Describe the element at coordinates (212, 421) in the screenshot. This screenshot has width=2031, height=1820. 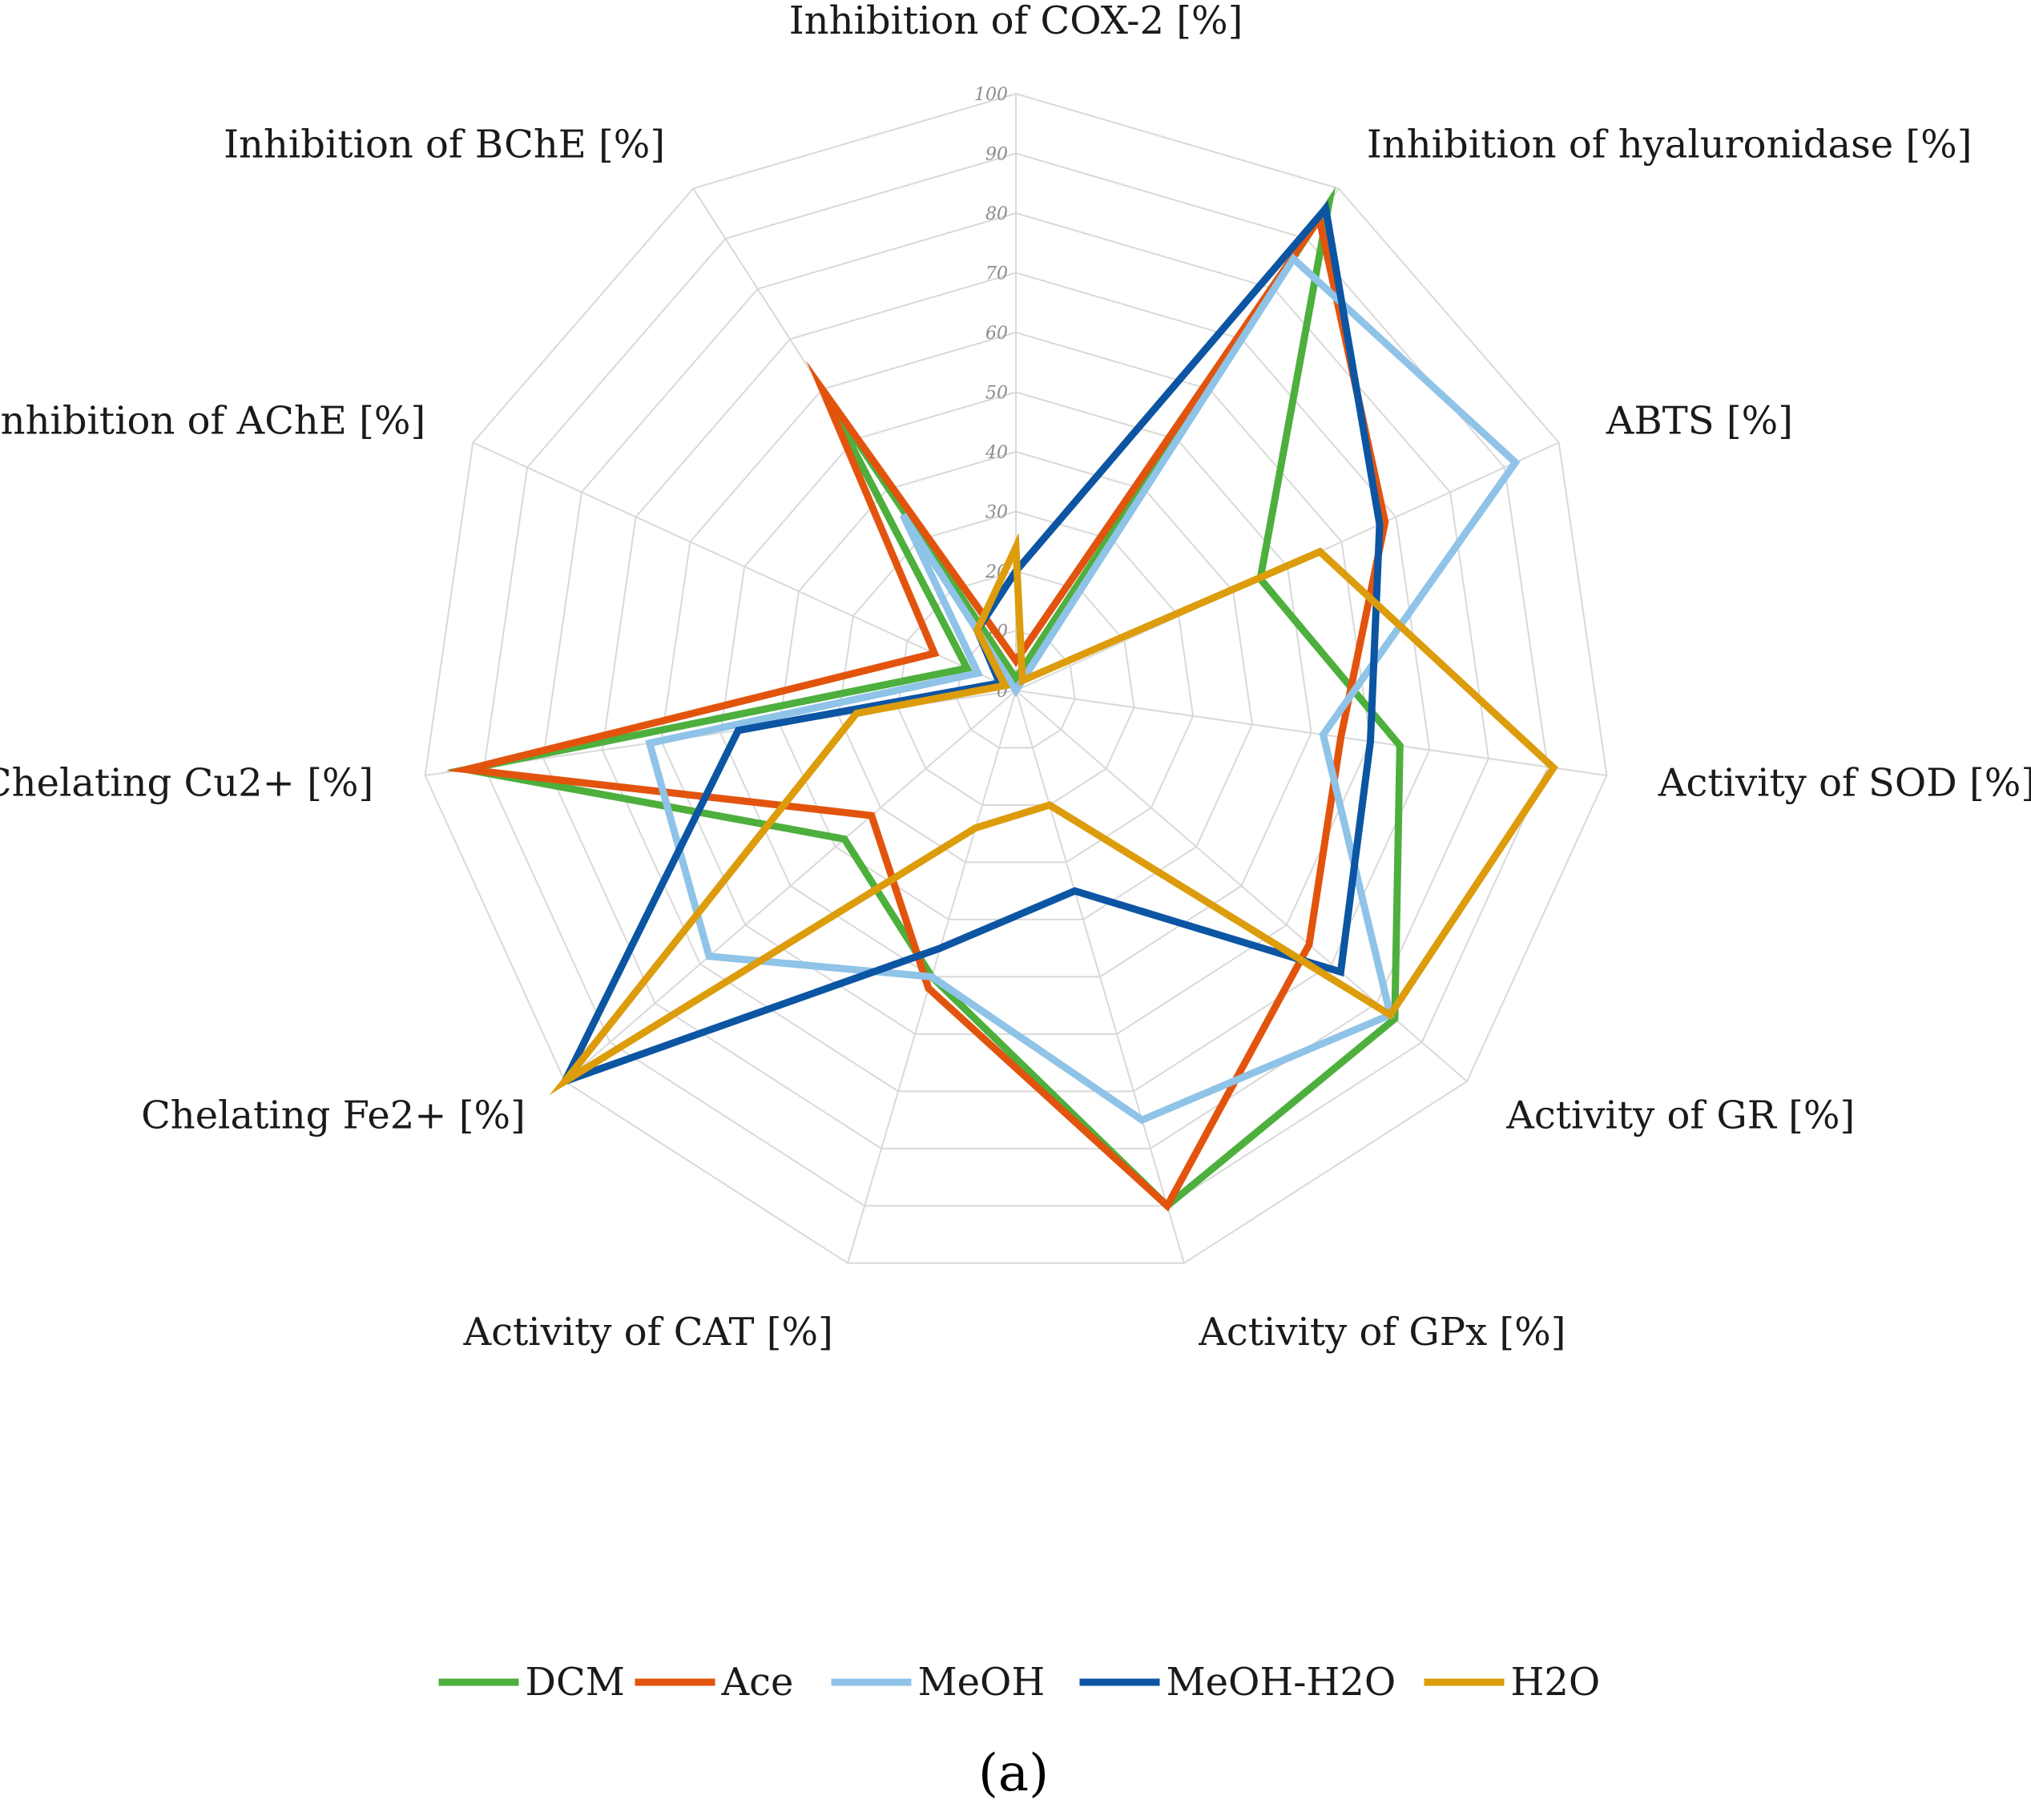
I see `axis-label: Inhibition of AChE [%]` at that location.